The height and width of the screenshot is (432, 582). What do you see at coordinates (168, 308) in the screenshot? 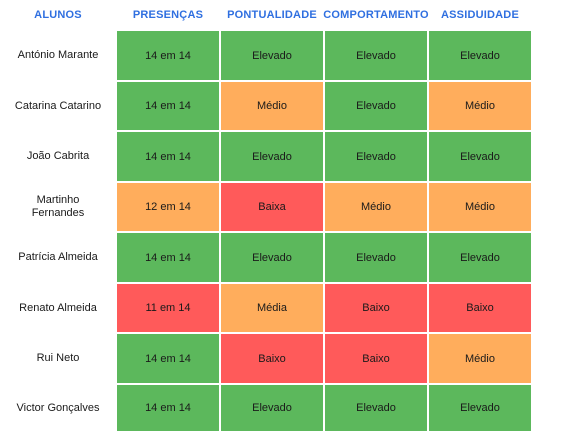
I see `cell-presencas: 11 em 14` at bounding box center [168, 308].